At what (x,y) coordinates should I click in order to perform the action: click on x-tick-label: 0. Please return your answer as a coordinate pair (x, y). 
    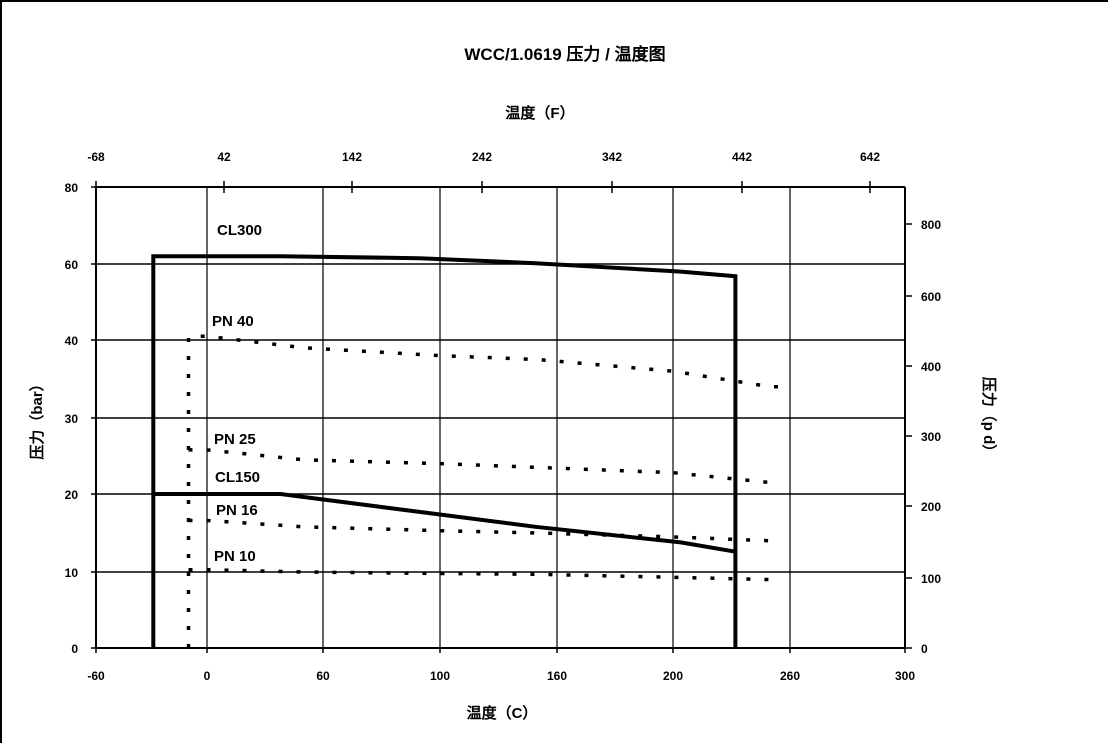
    Looking at the image, I should click on (207, 676).